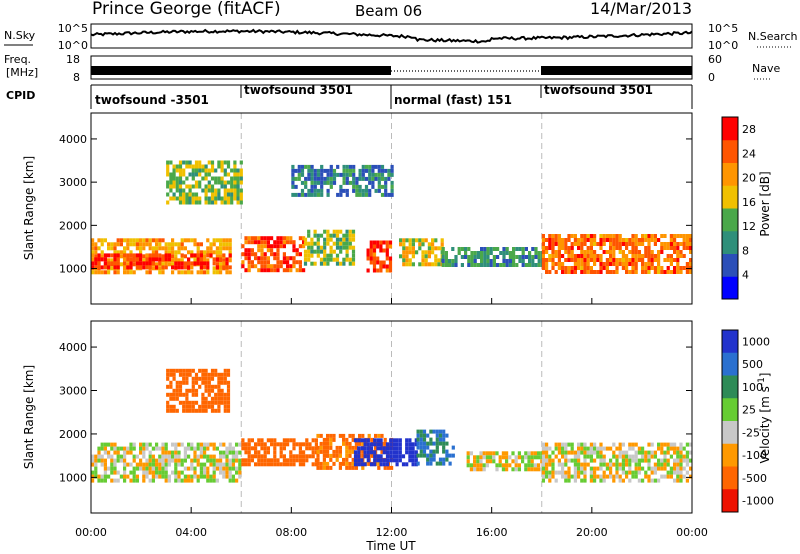 Image resolution: width=800 pixels, height=554 pixels. I want to click on velocity-colorbar-label: Velocity [m s-1], so click(764, 418).